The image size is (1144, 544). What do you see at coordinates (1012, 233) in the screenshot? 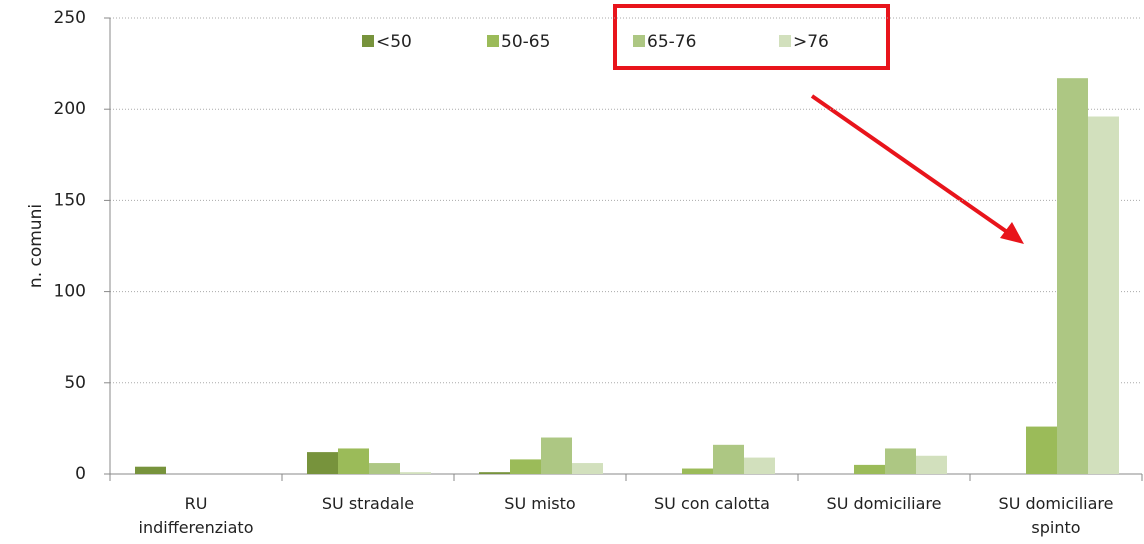
I see `arrow-head` at bounding box center [1012, 233].